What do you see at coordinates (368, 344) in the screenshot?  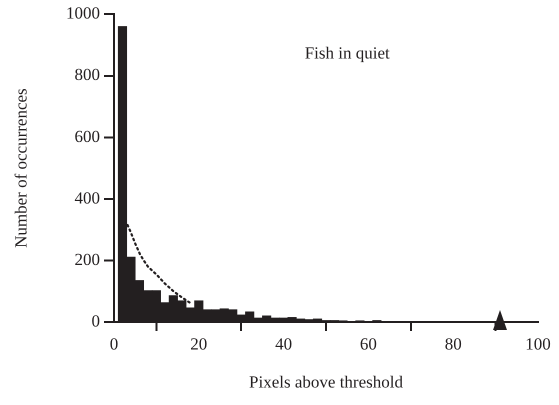 I see `x-tick-label: 60` at bounding box center [368, 344].